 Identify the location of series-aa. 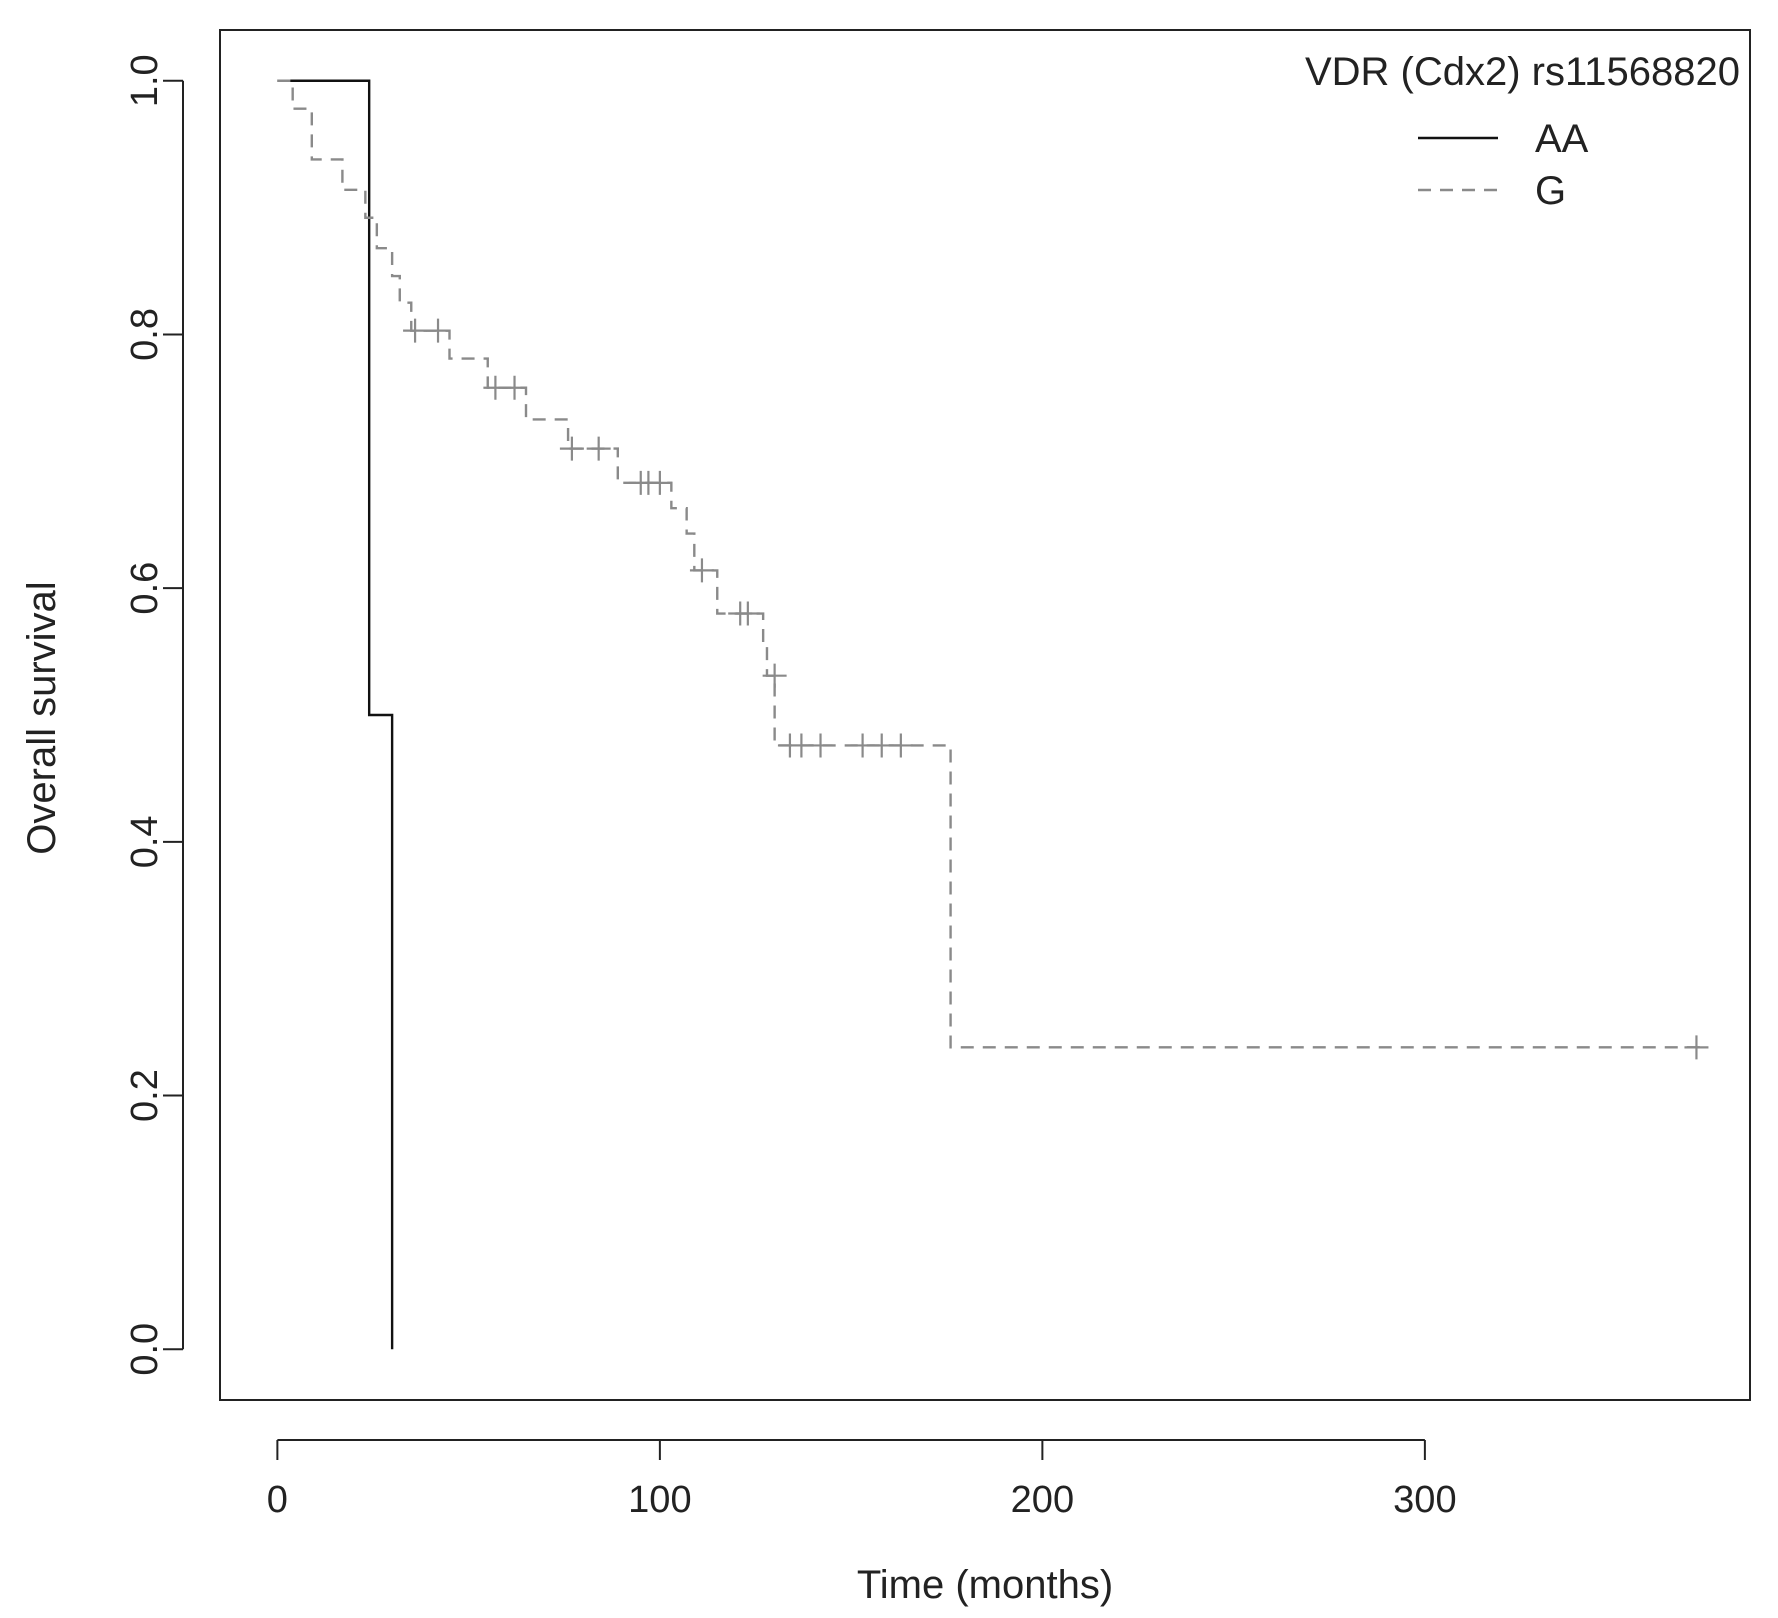
(335, 714).